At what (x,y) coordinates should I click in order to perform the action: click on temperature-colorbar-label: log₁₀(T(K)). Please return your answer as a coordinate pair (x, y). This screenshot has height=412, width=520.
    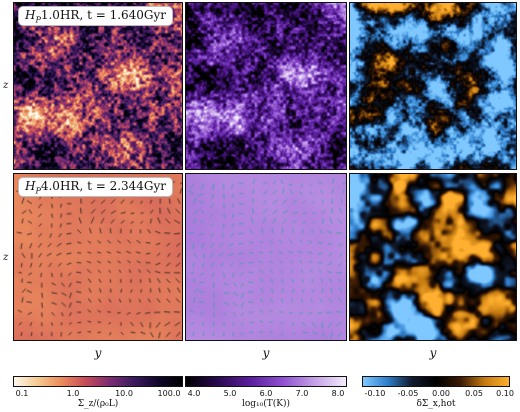
    Looking at the image, I should click on (266, 404).